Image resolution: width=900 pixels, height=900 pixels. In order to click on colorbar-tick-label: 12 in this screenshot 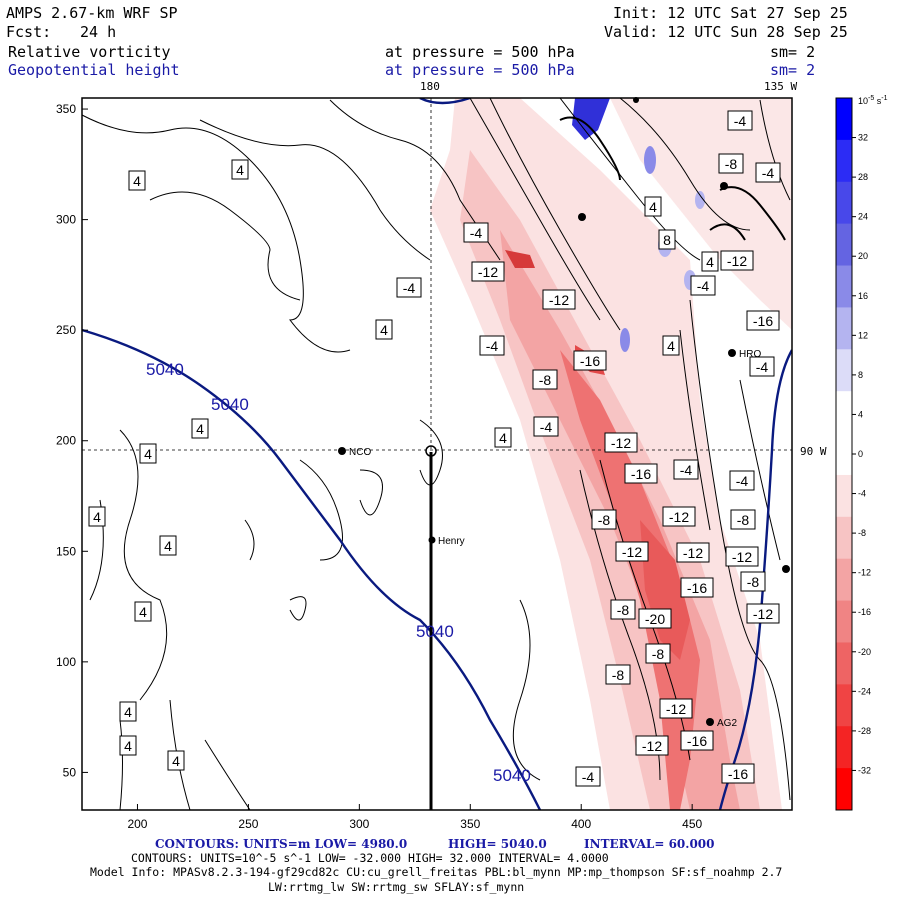, I will do `click(863, 335)`.